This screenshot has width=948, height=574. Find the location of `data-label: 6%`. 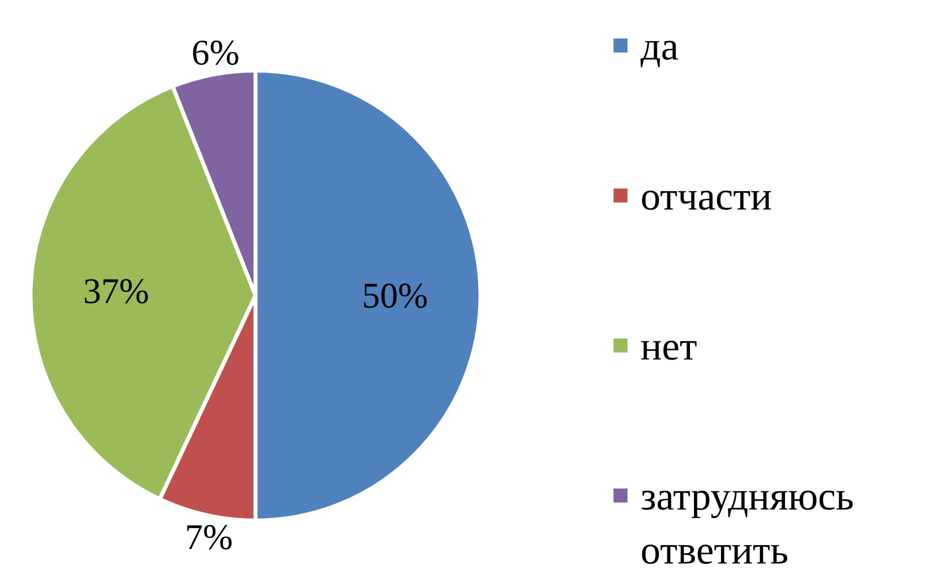

data-label: 6% is located at coordinates (215, 52).